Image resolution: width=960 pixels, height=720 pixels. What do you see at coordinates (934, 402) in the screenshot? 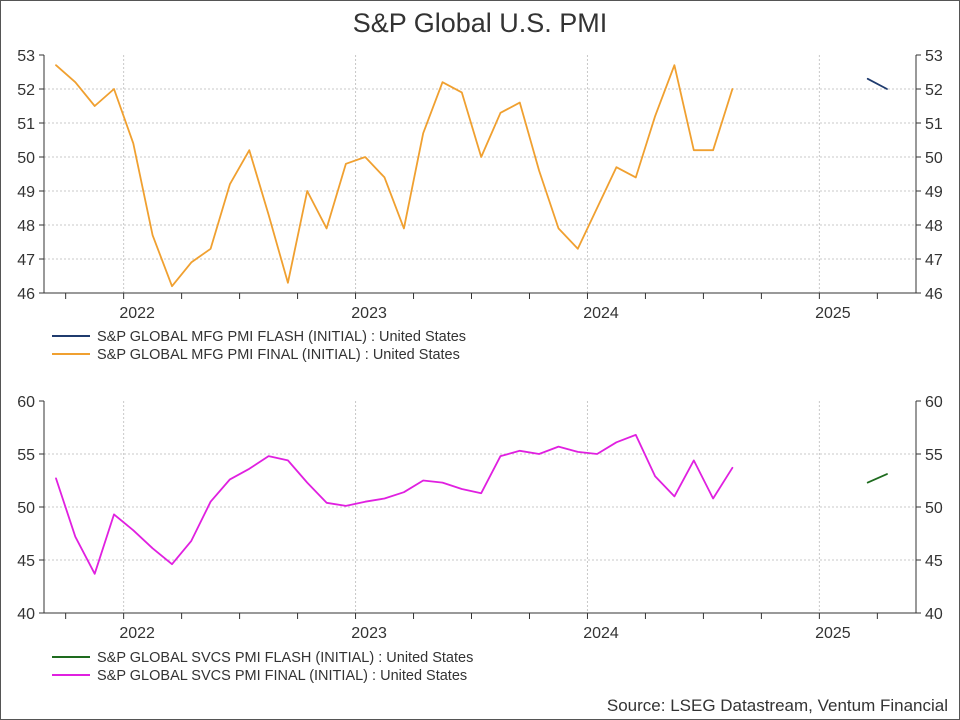
I see `y-tick-label-right: 60` at bounding box center [934, 402].